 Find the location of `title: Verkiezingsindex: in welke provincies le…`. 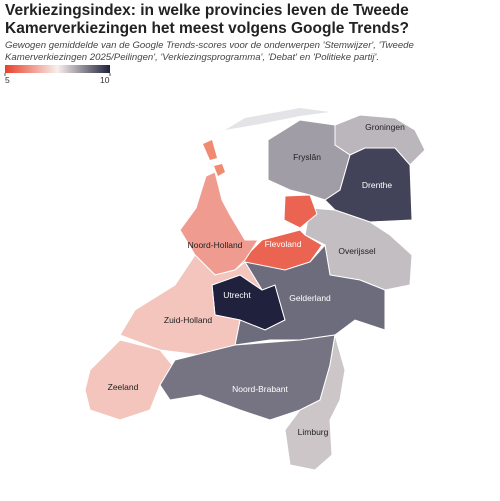

title: Verkiezingsindex: in welke provincies le… is located at coordinates (207, 19).